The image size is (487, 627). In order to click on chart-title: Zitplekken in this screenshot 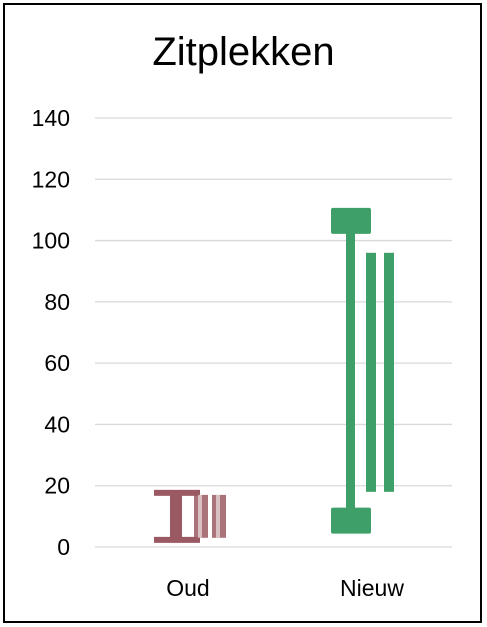, I will do `click(243, 52)`.